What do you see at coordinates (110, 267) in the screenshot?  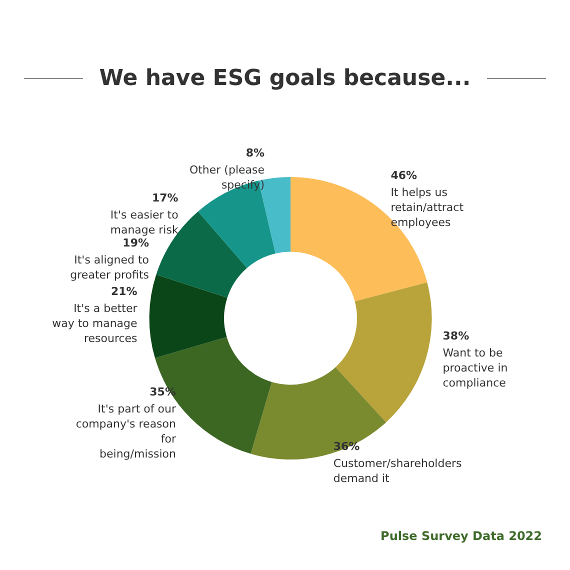 I see `slice-label: It's aligned to greater profits` at bounding box center [110, 267].